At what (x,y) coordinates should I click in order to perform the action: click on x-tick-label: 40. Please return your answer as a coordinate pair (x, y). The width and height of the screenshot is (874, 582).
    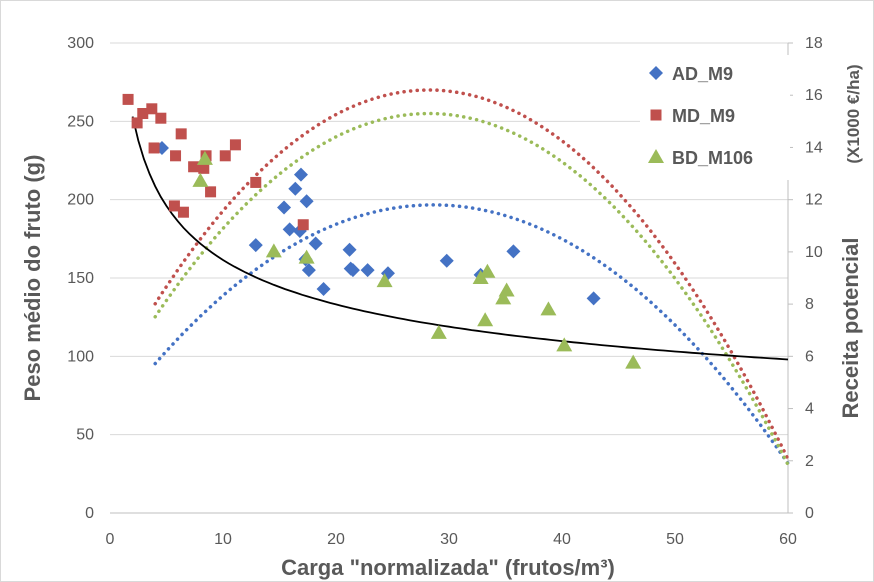
    Looking at the image, I should click on (562, 539).